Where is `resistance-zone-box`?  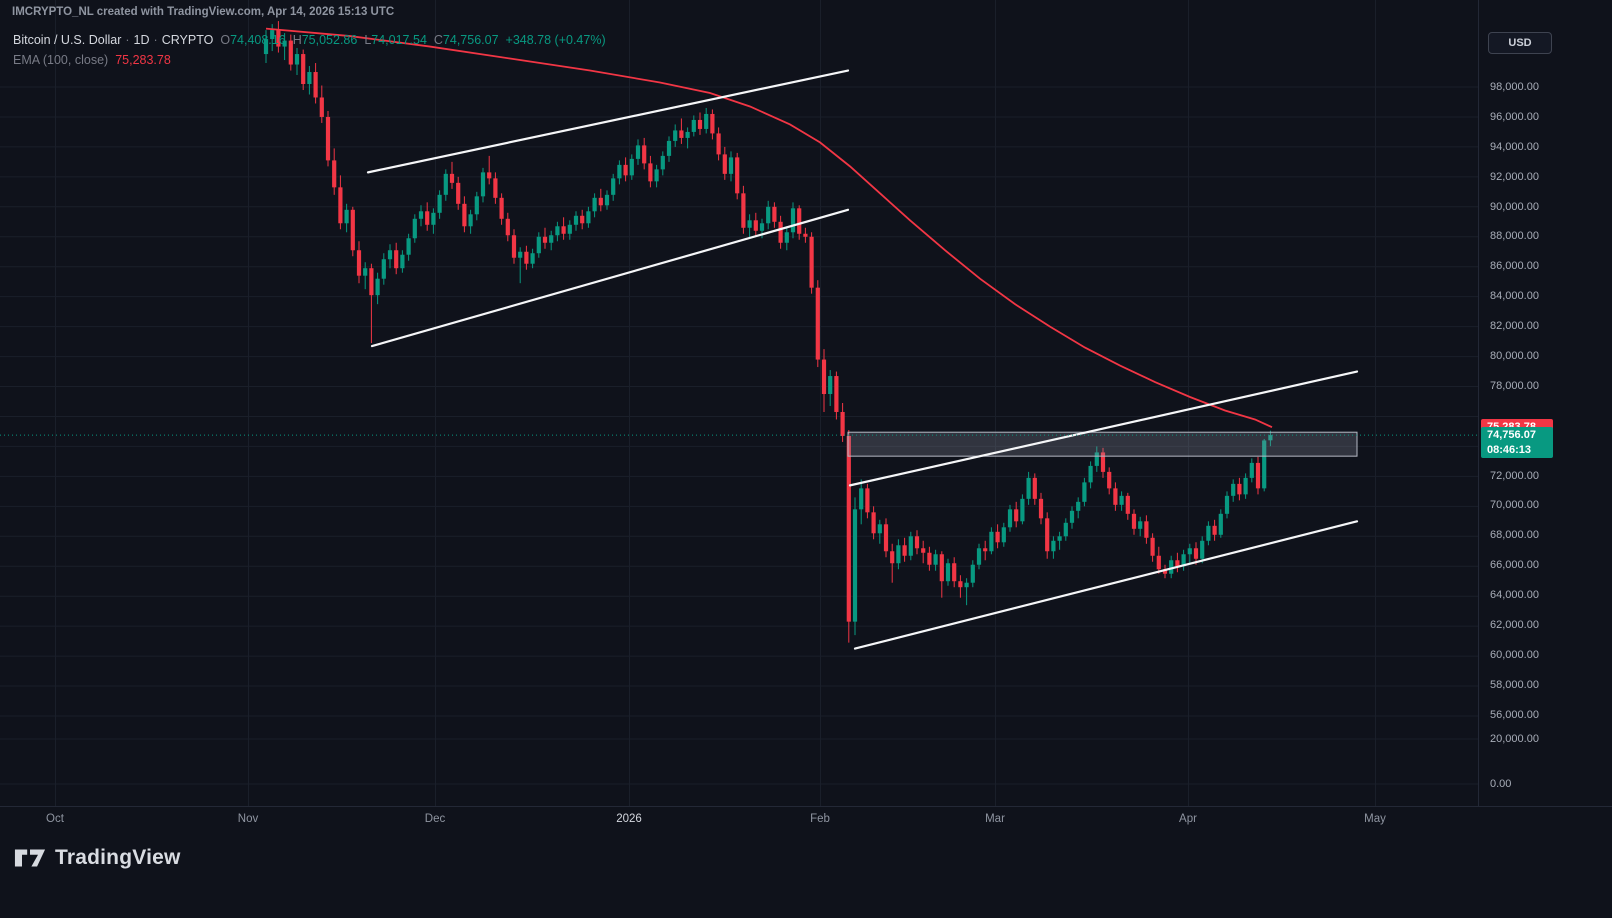 resistance-zone-box is located at coordinates (1102, 444).